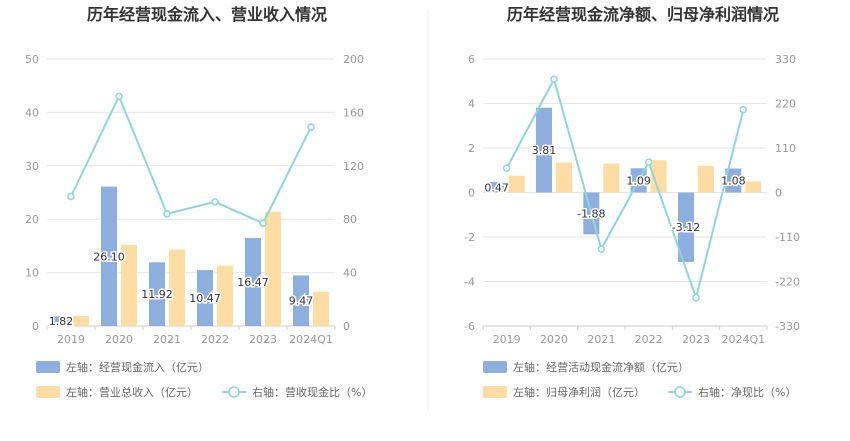  I want to click on bar-data-label: 26.10, so click(109, 256).